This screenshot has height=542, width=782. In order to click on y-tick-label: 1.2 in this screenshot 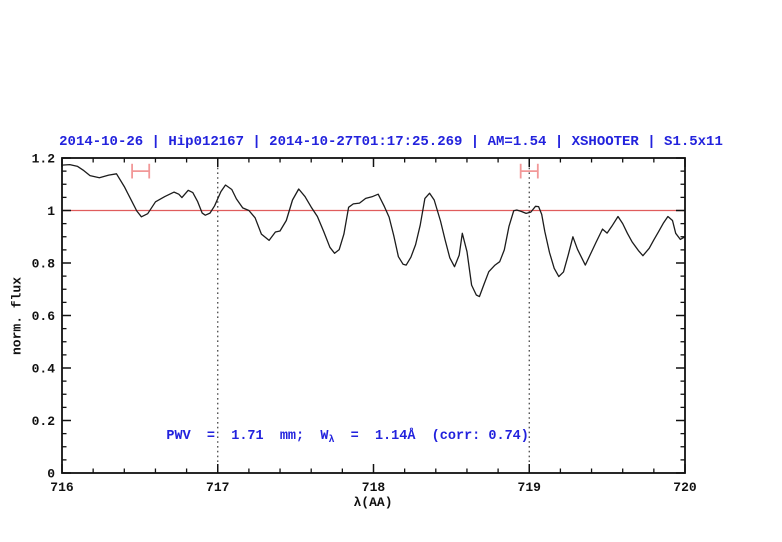, I will do `click(44, 159)`.